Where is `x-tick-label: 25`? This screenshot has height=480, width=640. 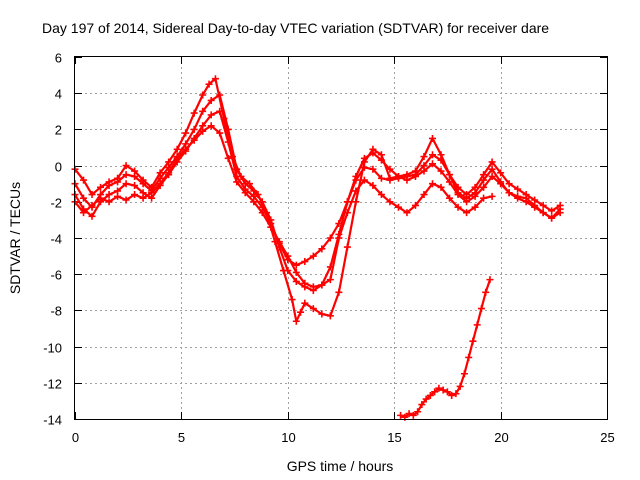
x-tick-label: 25 is located at coordinates (607, 437).